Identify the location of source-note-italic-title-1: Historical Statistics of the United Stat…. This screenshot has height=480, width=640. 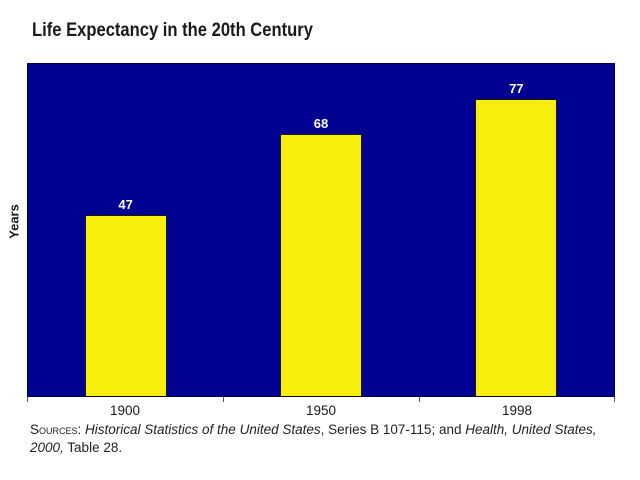
(203, 429).